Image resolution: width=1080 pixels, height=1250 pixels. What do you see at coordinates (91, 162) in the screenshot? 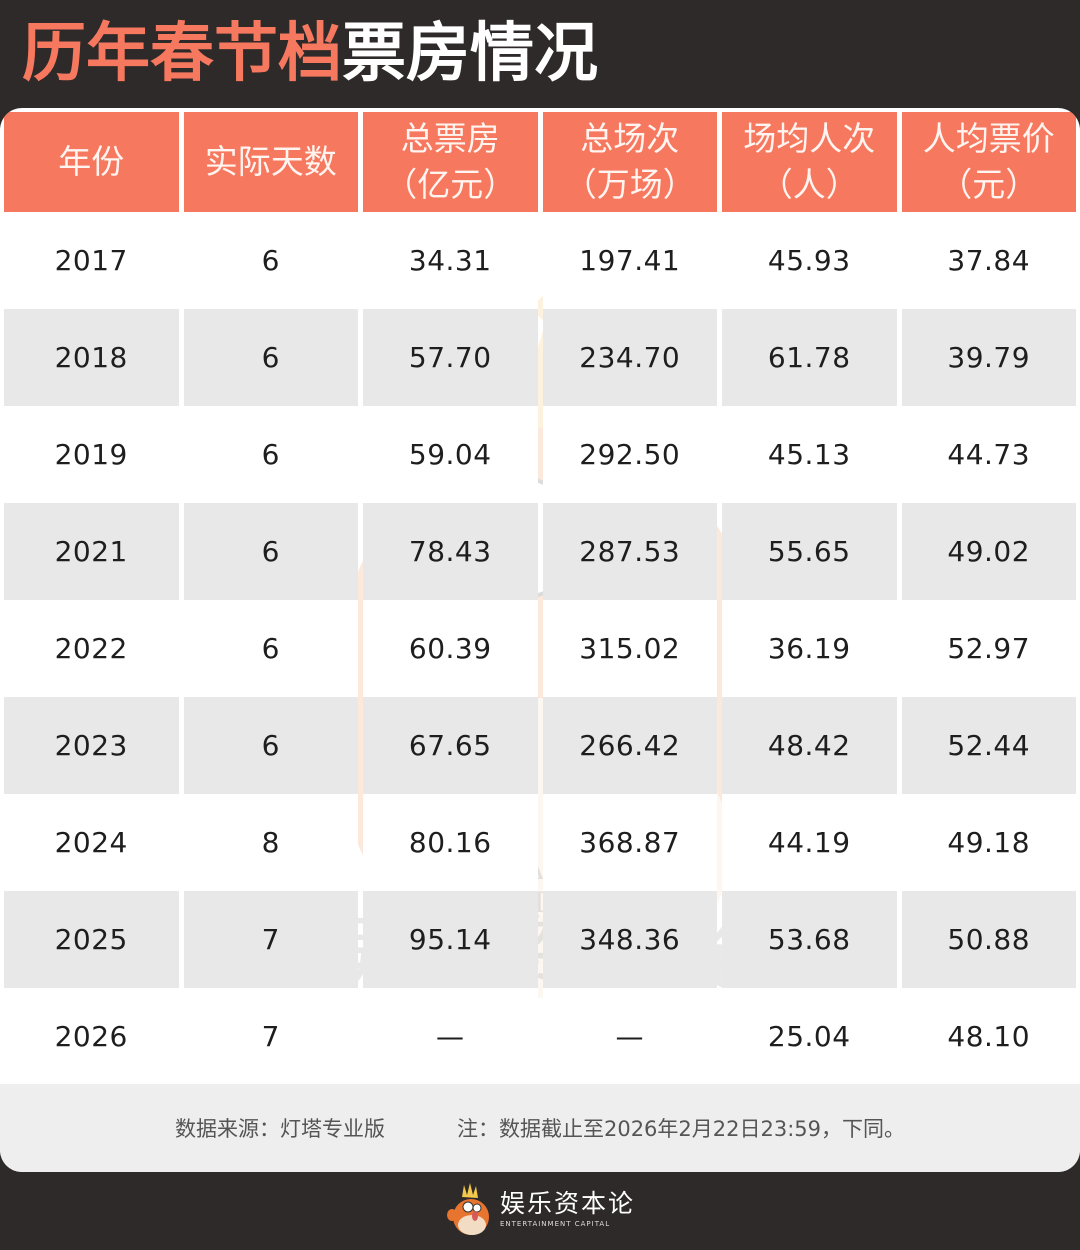
I see `col-header-year: 年份` at bounding box center [91, 162].